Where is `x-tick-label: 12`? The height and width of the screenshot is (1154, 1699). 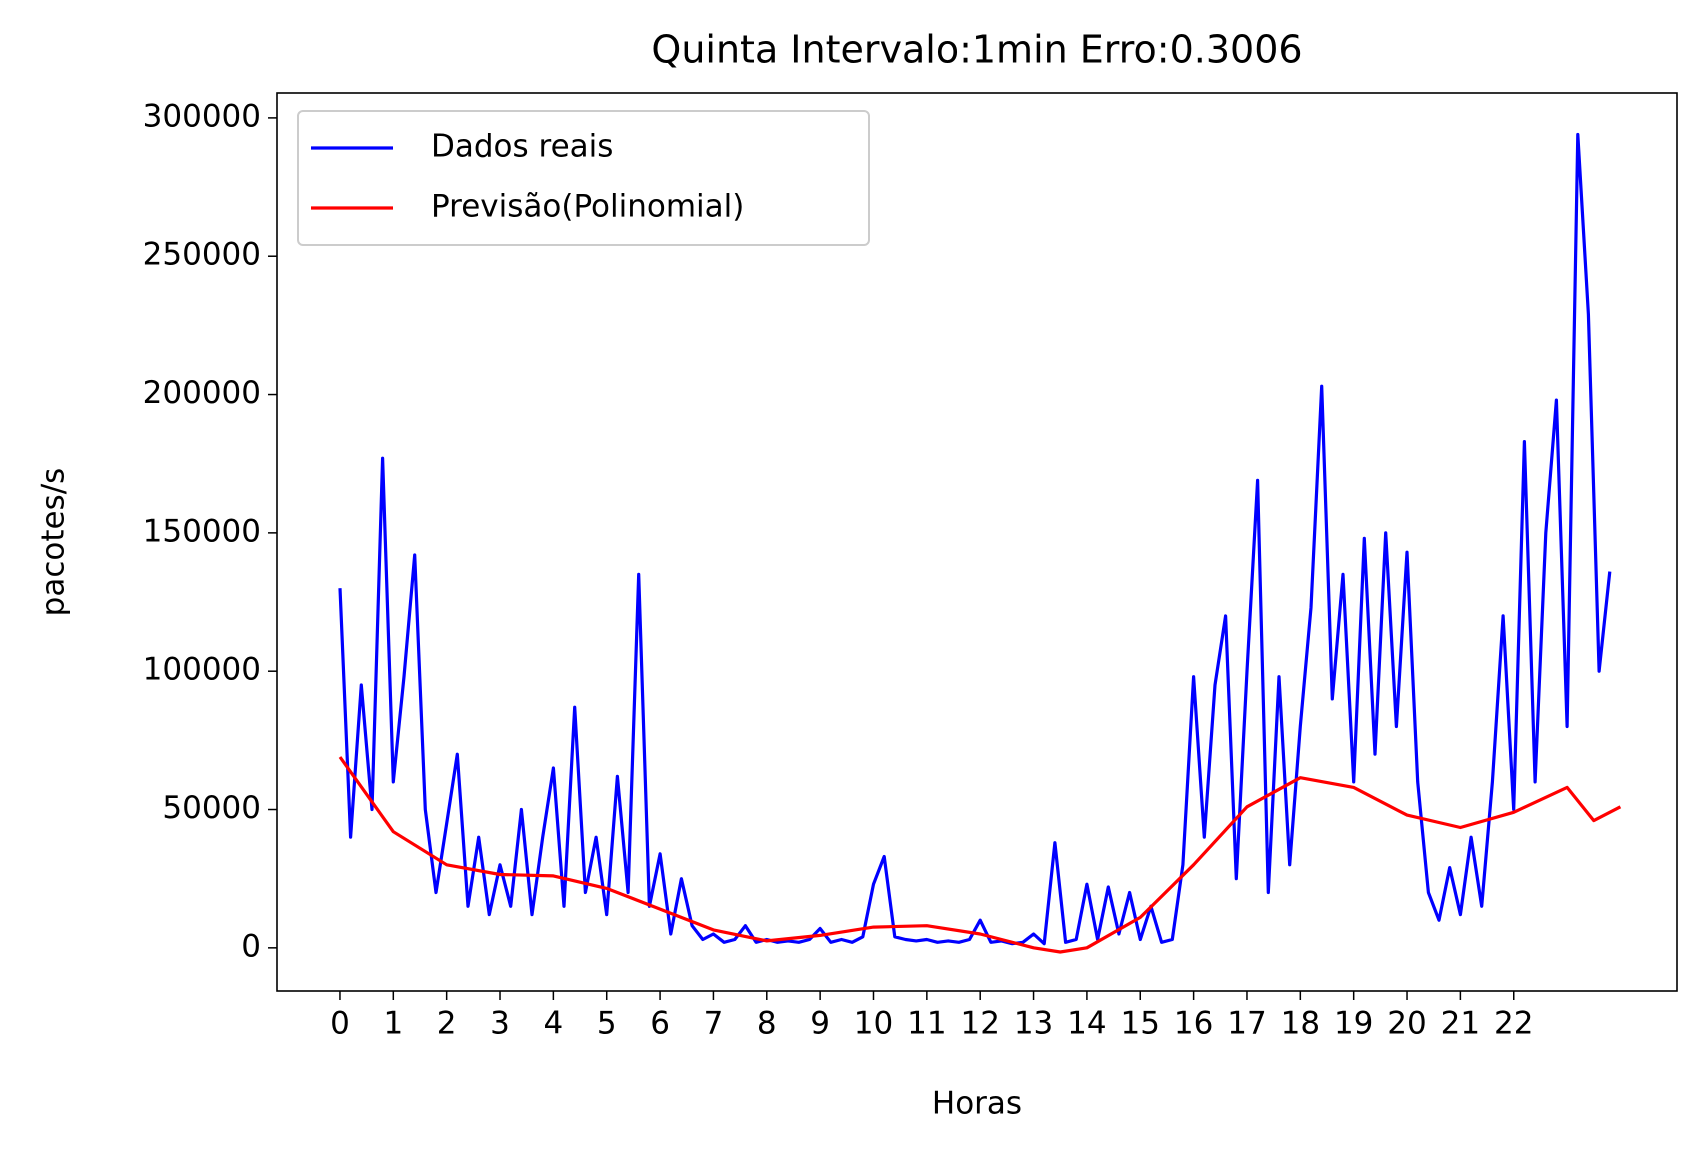 x-tick-label: 12 is located at coordinates (979, 1024).